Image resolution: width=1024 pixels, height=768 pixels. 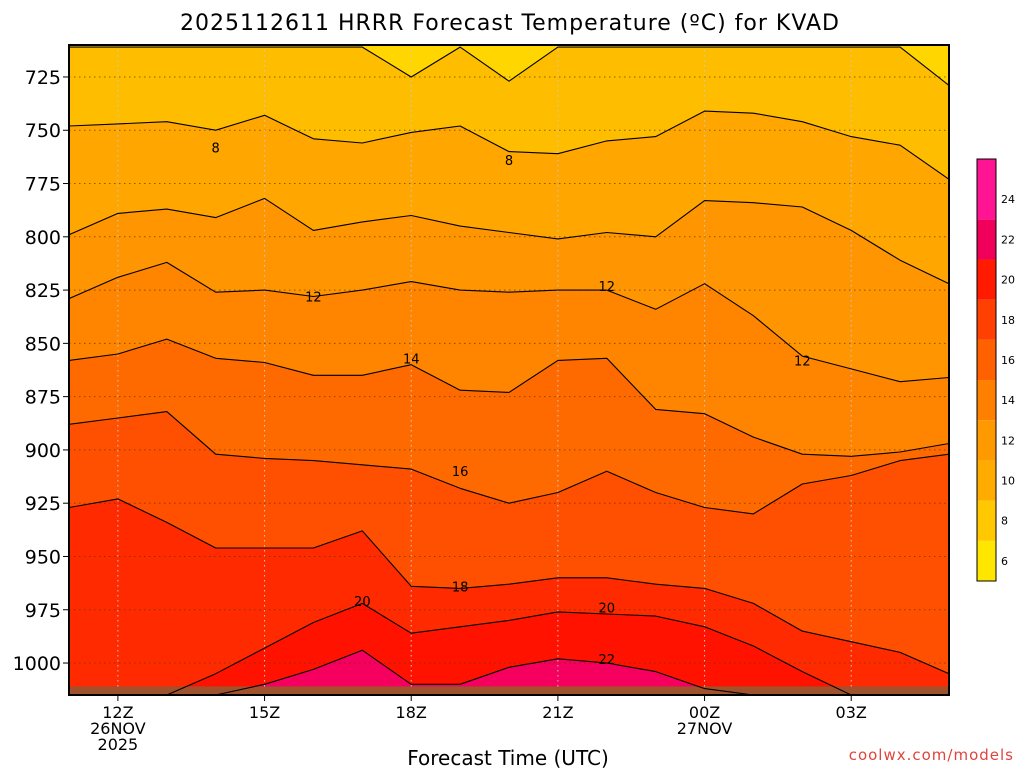 What do you see at coordinates (43, 557) in the screenshot?
I see `y-tick-label: 950` at bounding box center [43, 557].